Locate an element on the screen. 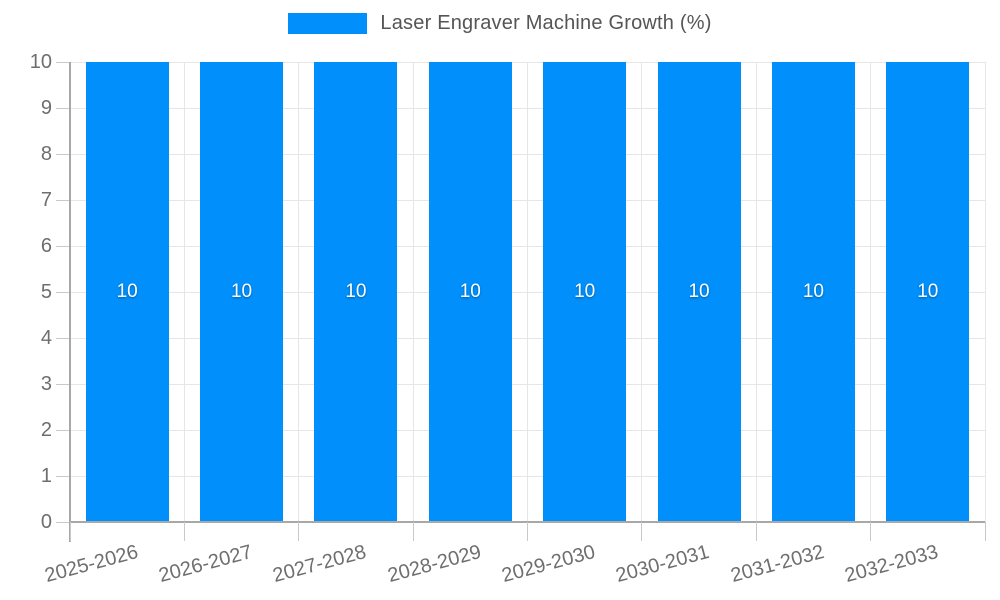 Image resolution: width=1000 pixels, height=600 pixels. x-axis-label: 2029-2030 is located at coordinates (548, 563).